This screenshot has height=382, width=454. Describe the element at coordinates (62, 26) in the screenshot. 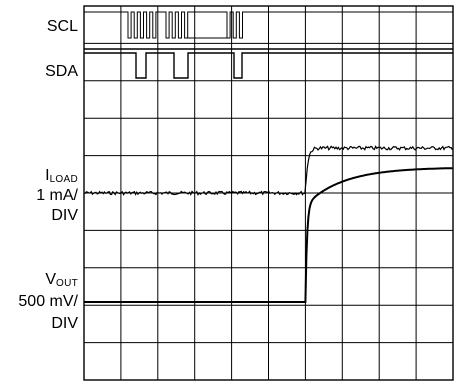

I see `scl-label: SCL` at that location.